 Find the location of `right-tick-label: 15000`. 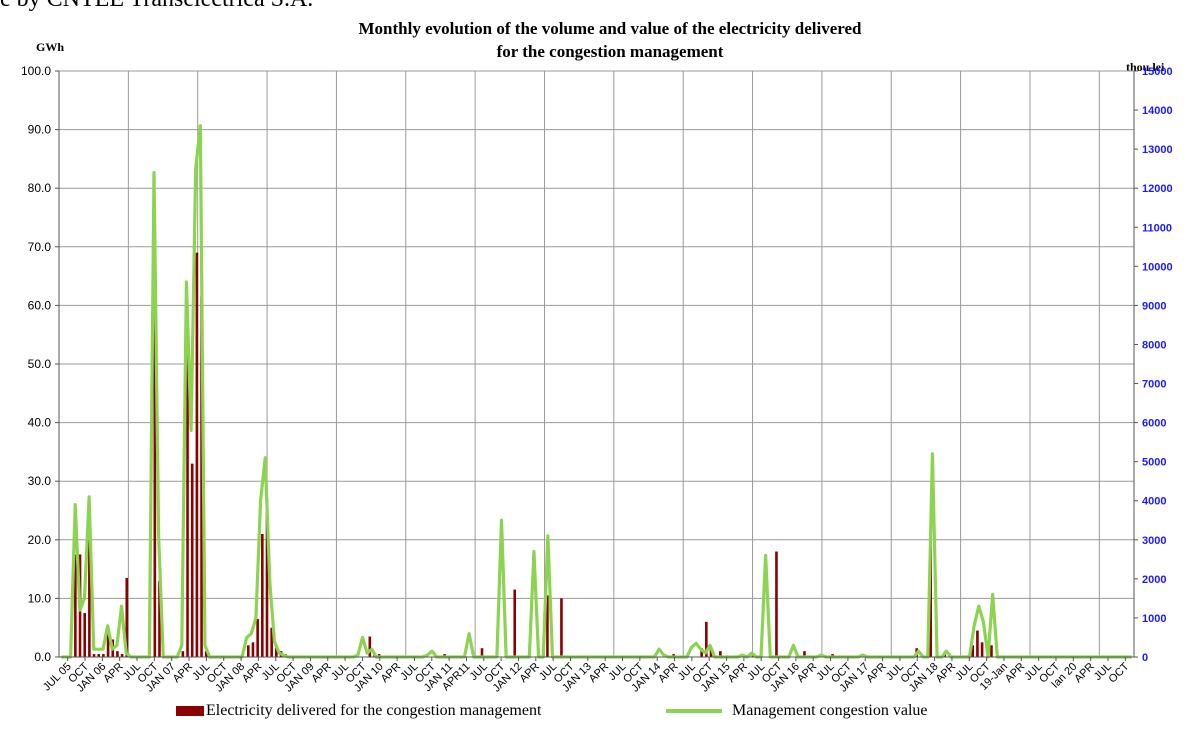

right-tick-label: 15000 is located at coordinates (1157, 72).